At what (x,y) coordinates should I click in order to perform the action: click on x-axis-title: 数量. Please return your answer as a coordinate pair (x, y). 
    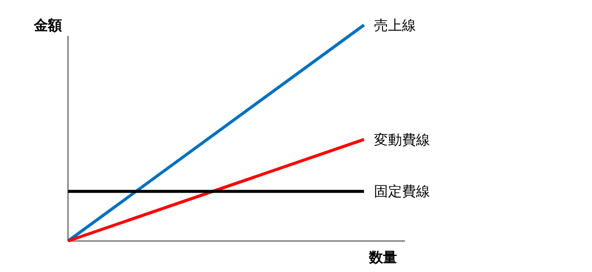
    Looking at the image, I should click on (382, 258).